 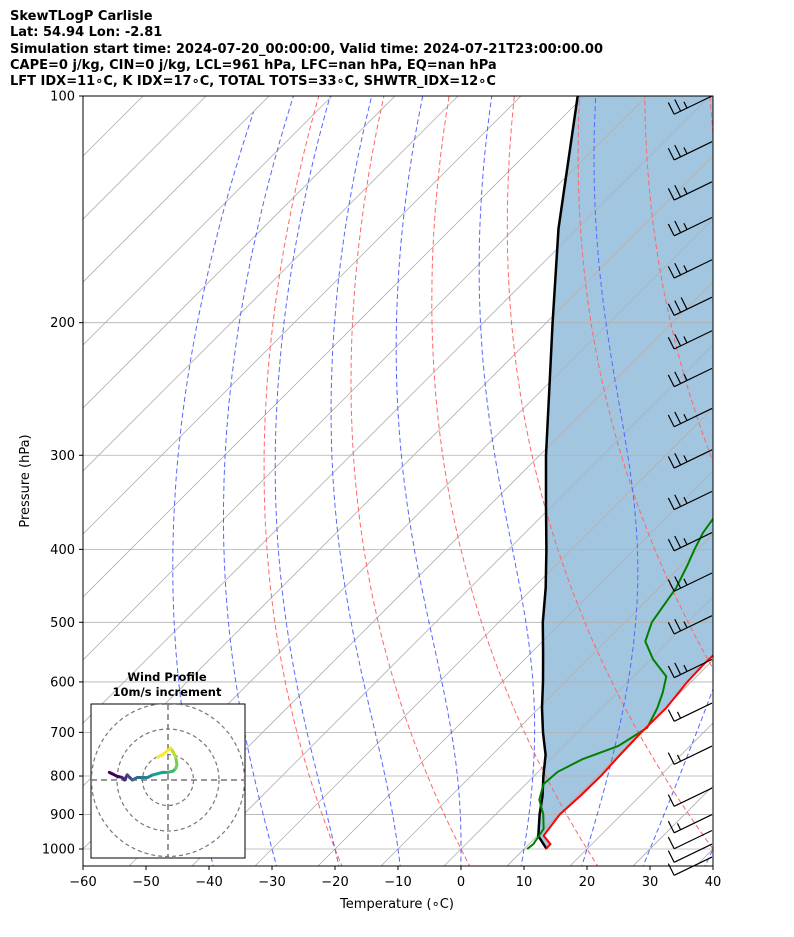 What do you see at coordinates (62, 682) in the screenshot?
I see `y-tick-label: 600` at bounding box center [62, 682].